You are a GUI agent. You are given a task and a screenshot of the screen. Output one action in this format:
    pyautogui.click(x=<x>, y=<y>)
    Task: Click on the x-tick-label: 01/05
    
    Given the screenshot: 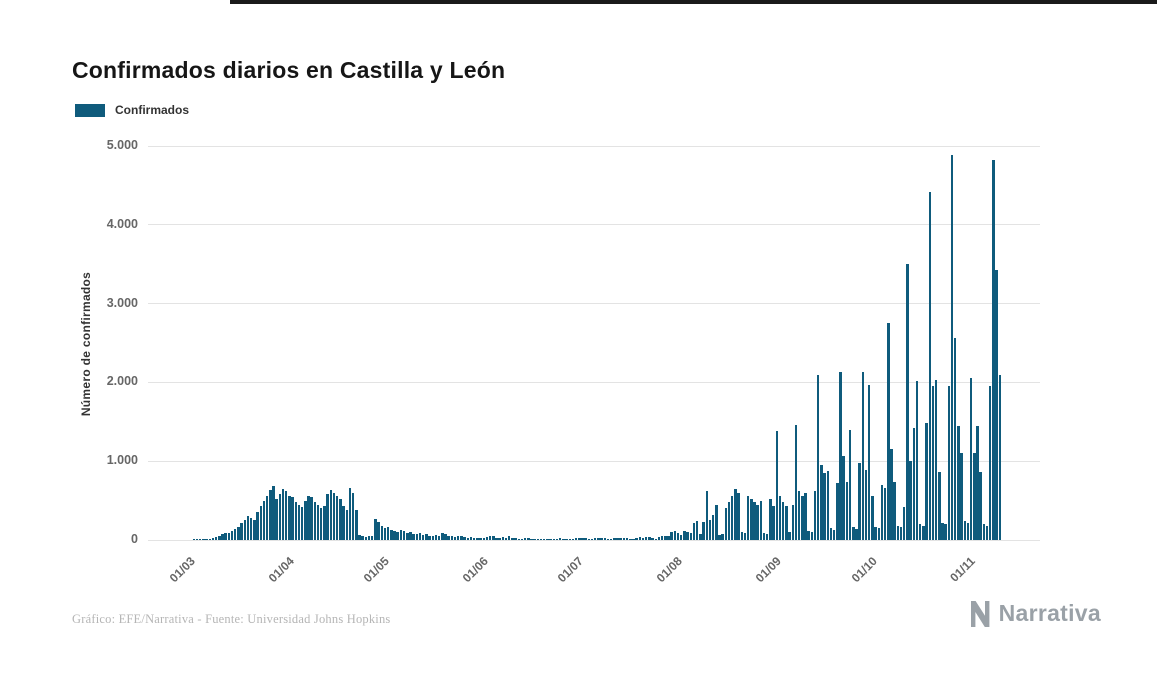 What is the action you would take?
    pyautogui.click(x=376, y=570)
    